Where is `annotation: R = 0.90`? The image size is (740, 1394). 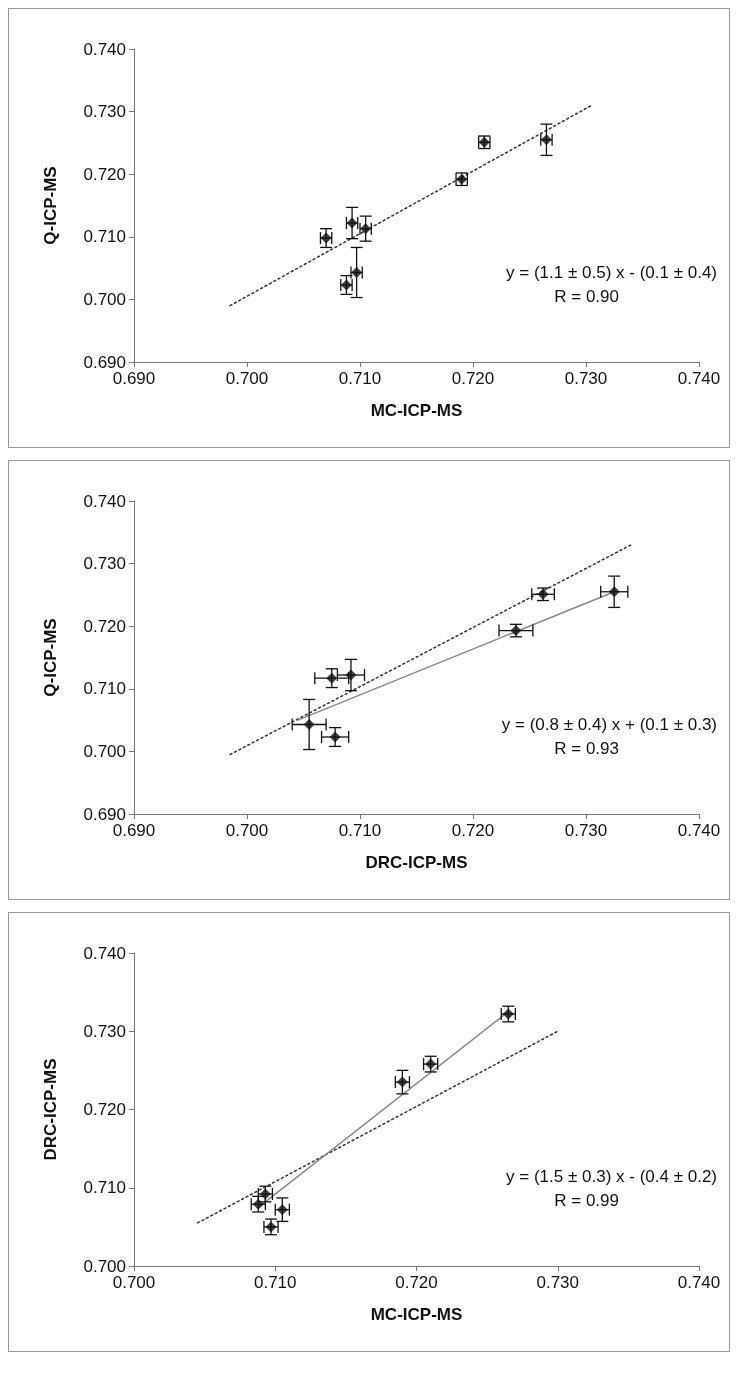 annotation: R = 0.90 is located at coordinates (587, 296).